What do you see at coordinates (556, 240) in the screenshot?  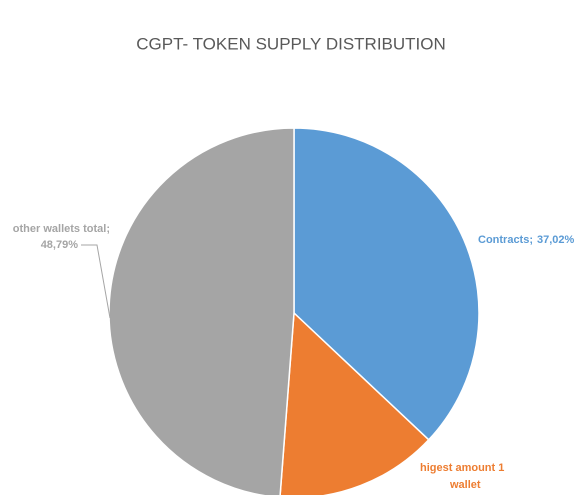 I see `data-label-value: 37,02%` at bounding box center [556, 240].